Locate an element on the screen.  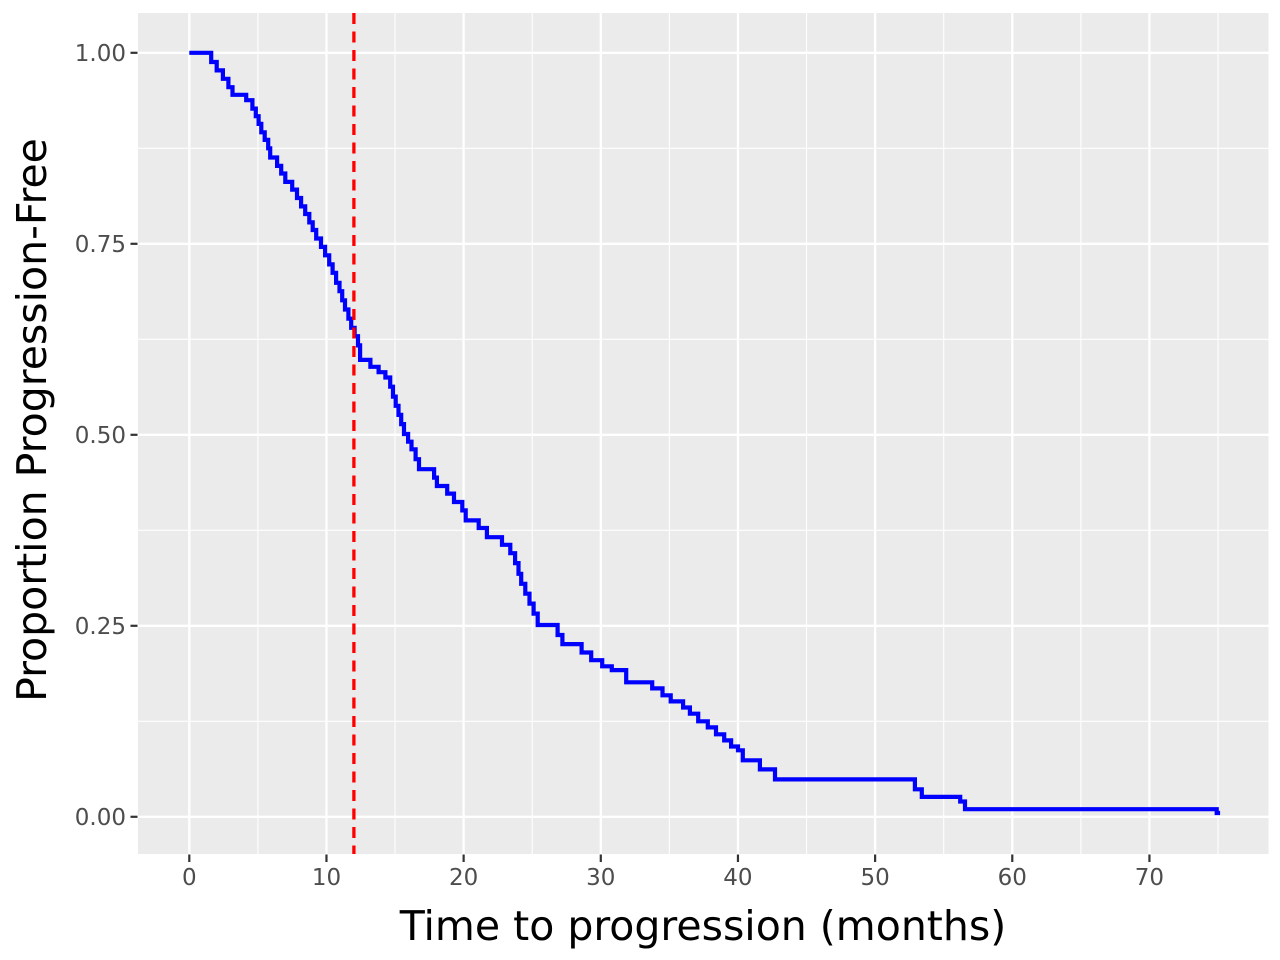
y-axis-tick-labels: 1.00 0.75 0.50 0.25 0.00 is located at coordinates (100, 436).